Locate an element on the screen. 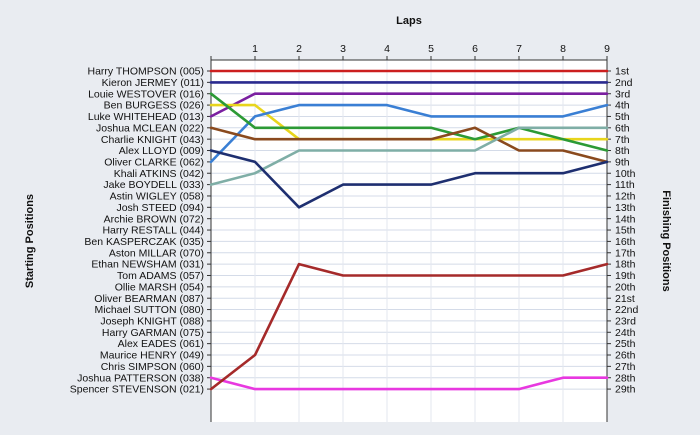  starting-position-label: Chris SIMPSON (060) is located at coordinates (152, 367).